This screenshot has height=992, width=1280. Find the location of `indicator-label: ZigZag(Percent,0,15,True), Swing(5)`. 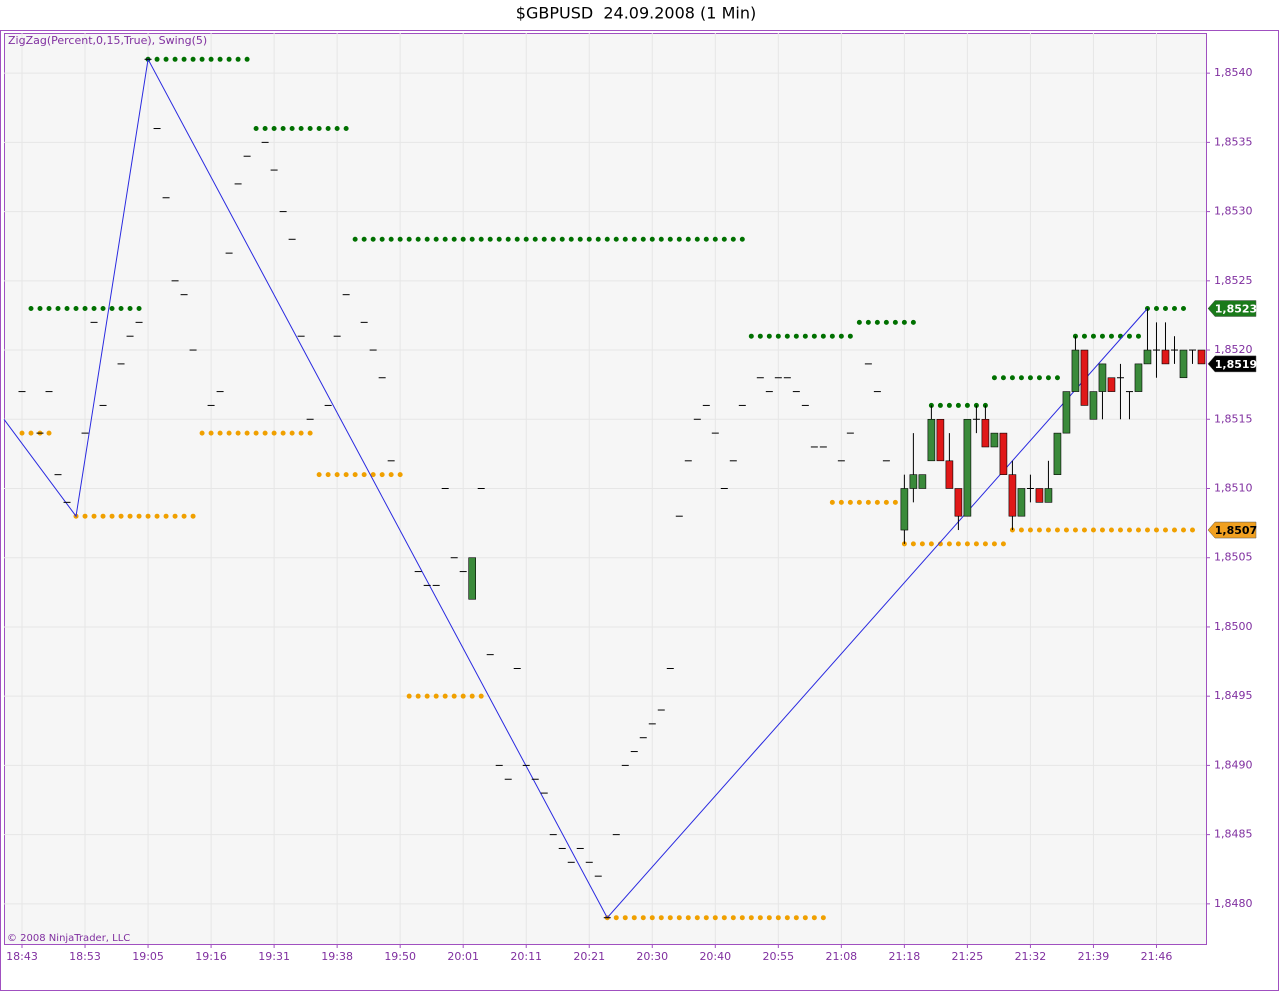

indicator-label: ZigZag(Percent,0,15,True), Swing(5) is located at coordinates (107, 40).